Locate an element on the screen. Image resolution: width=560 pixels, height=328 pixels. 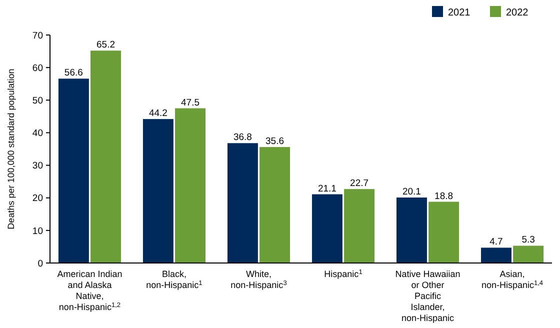
y-tick-label: 10 is located at coordinates (37, 231).